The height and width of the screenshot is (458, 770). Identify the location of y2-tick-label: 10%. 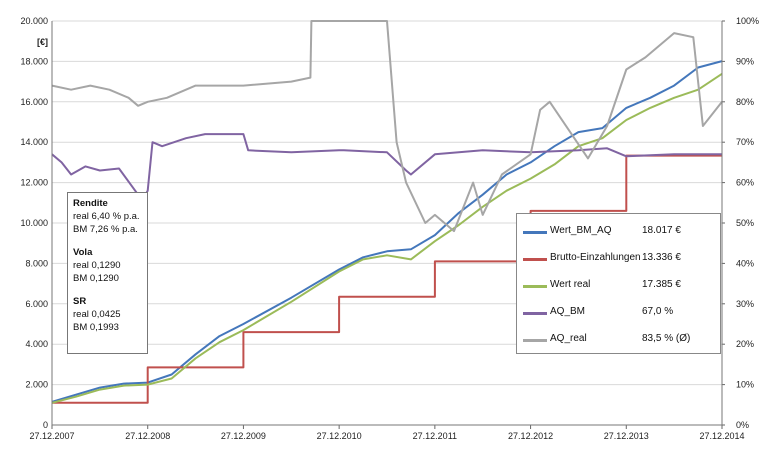
(745, 385).